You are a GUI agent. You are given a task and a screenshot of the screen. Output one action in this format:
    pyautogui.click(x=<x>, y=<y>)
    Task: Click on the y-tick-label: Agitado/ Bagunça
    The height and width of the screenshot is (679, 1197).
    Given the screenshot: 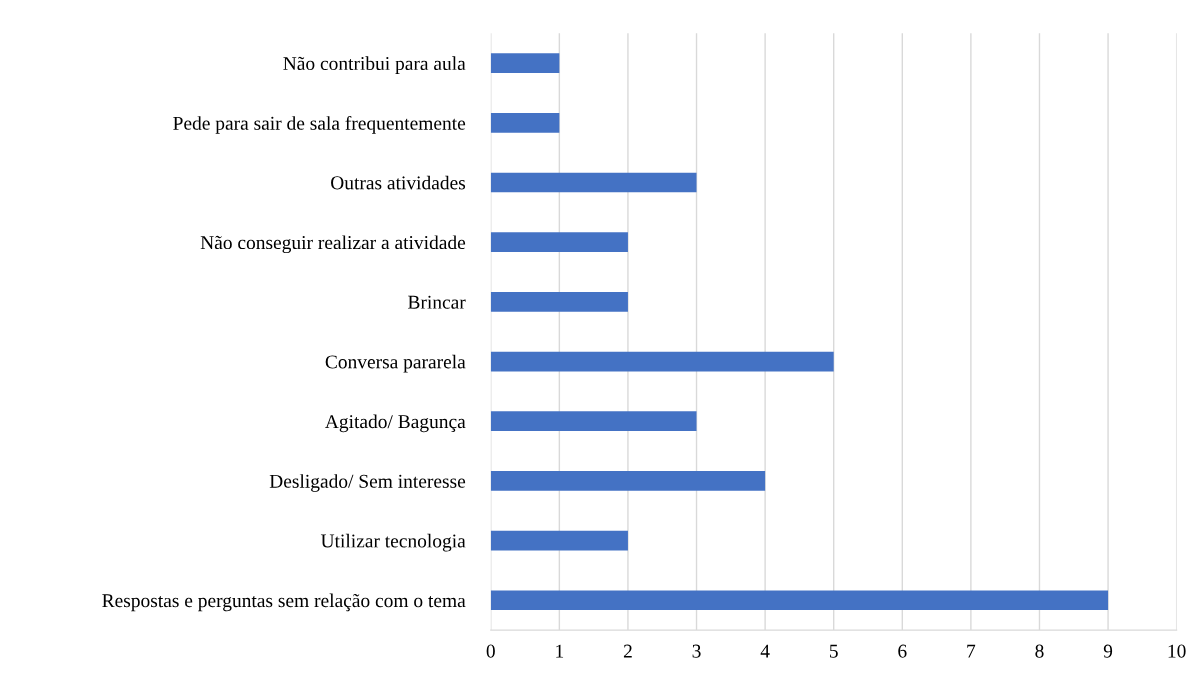 What is the action you would take?
    pyautogui.click(x=395, y=423)
    